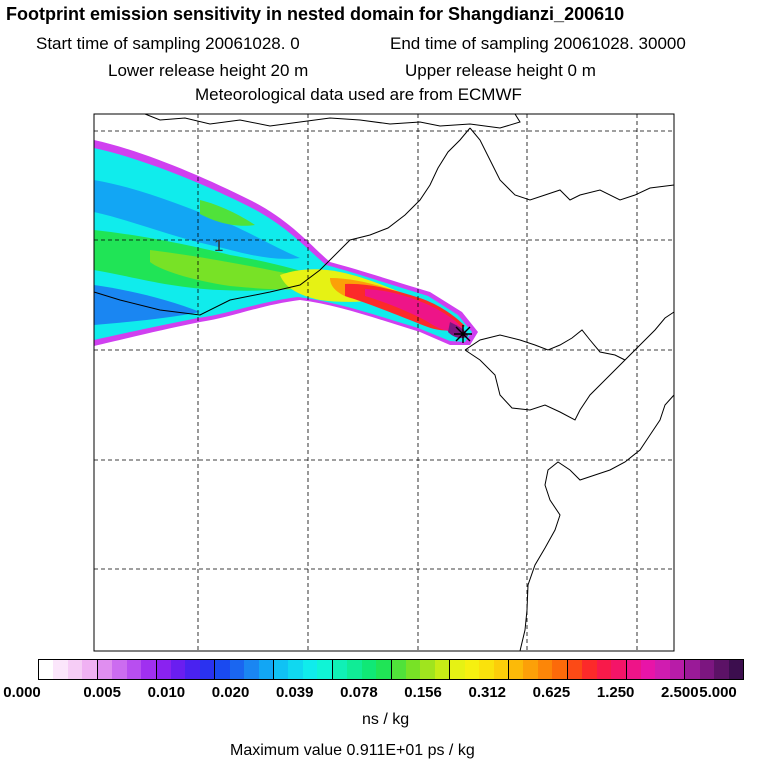  I want to click on colorbar-tick-label: 0.005, so click(102, 692).